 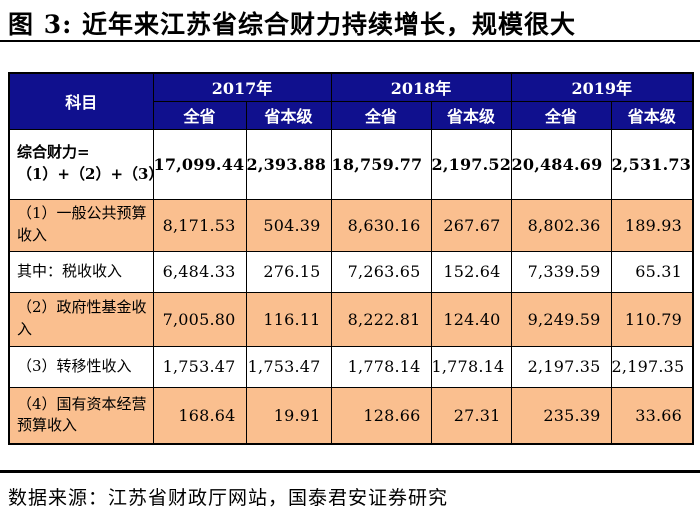 I want to click on value-cell: 504.39, so click(x=288, y=225).